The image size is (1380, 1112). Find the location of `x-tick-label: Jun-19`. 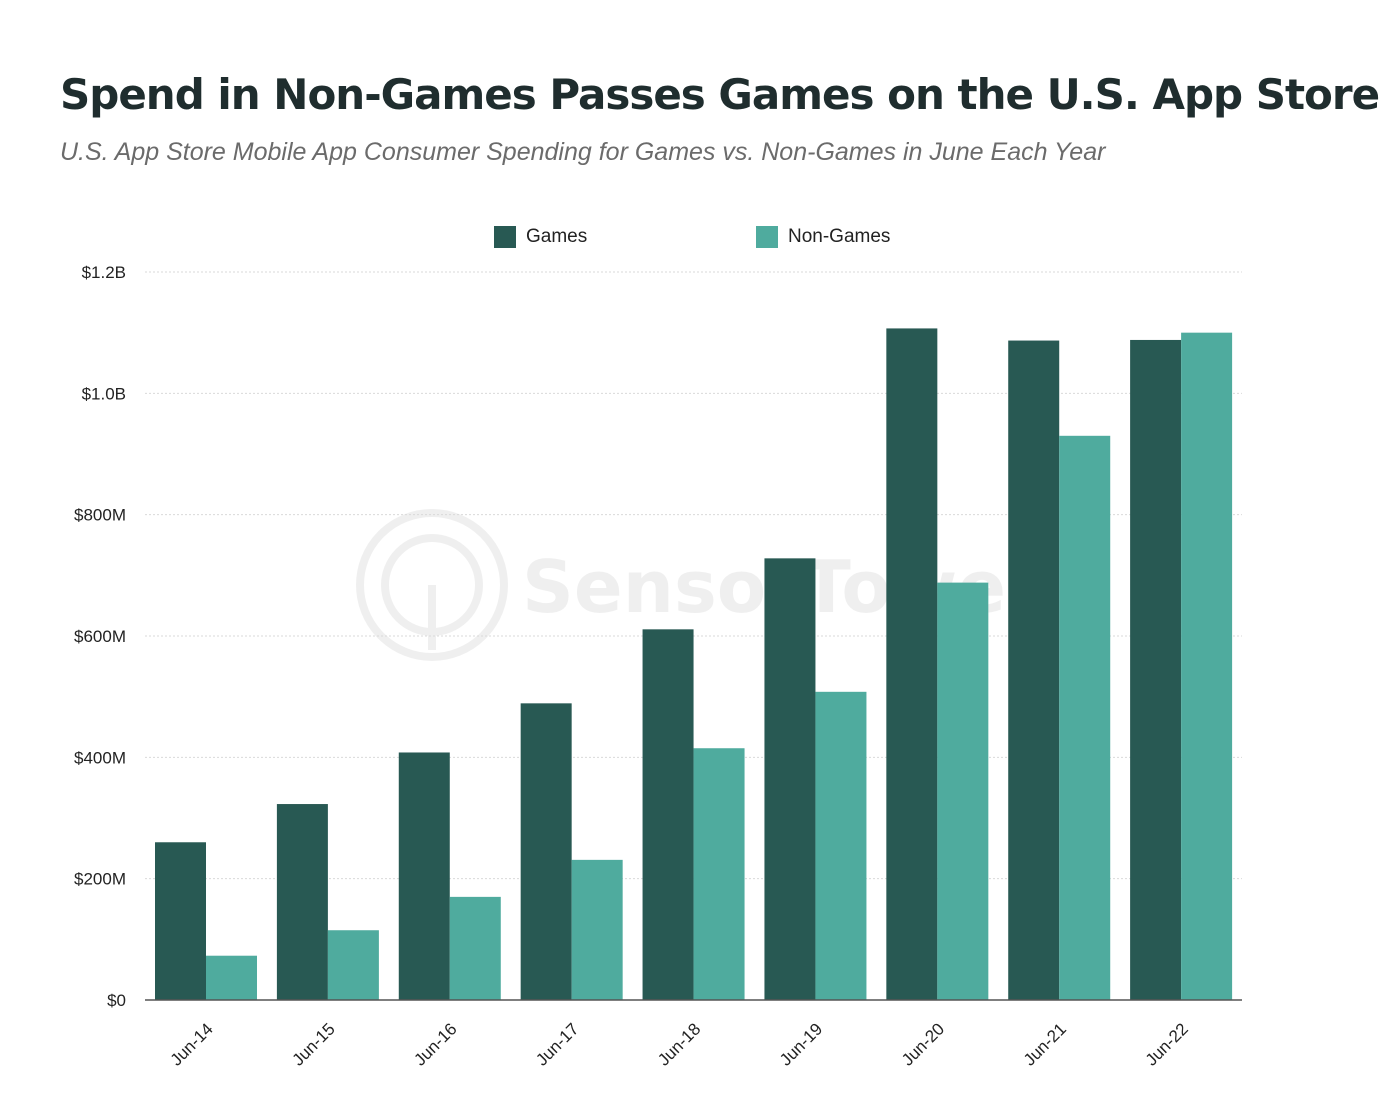

x-tick-label: Jun-19 is located at coordinates (801, 1044).